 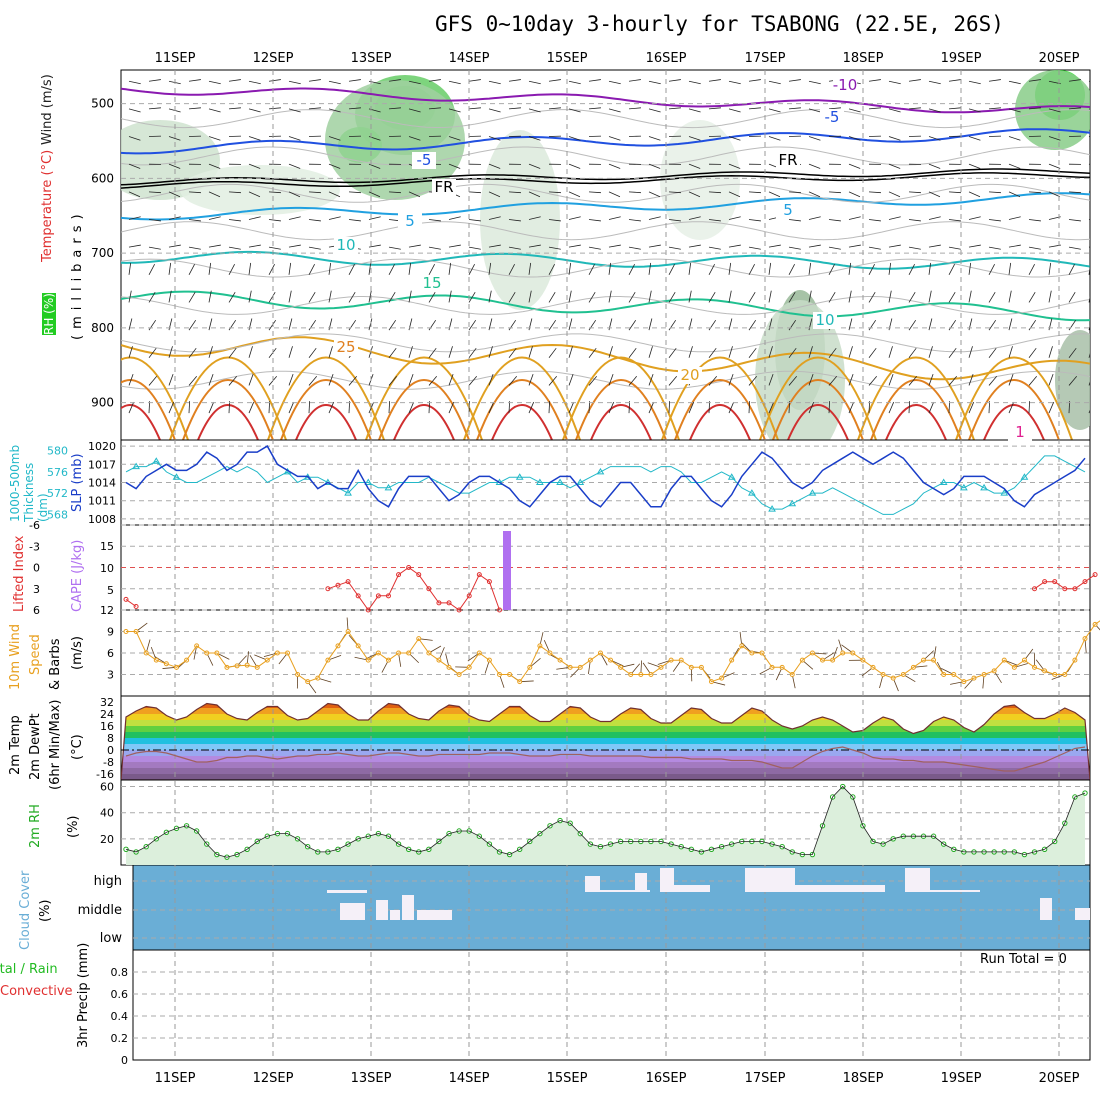 I want to click on cloud-panel-background, so click(x=611, y=907).